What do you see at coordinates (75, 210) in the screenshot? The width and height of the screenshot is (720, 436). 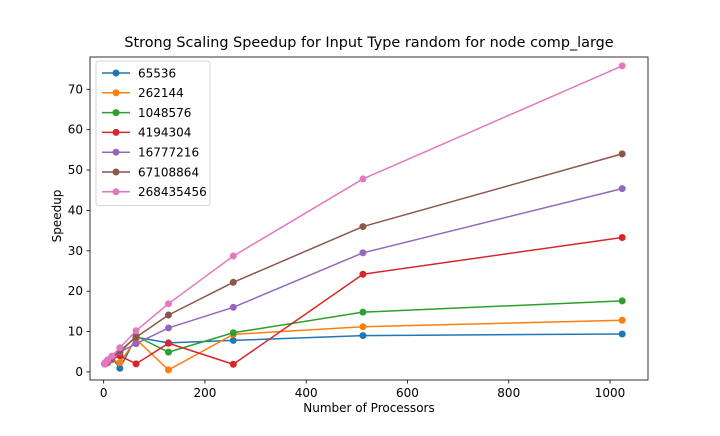 I see `y-tick-label: 40` at bounding box center [75, 210].